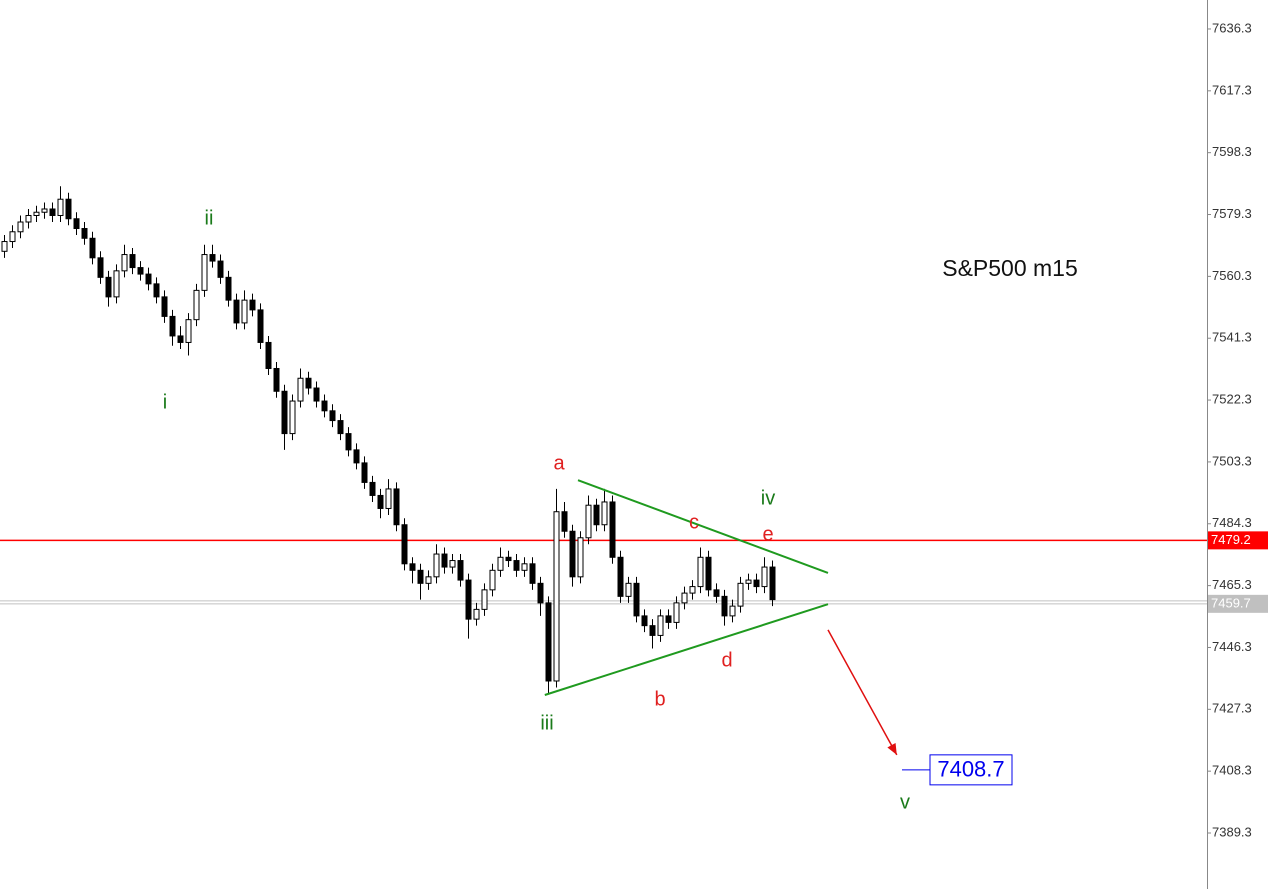 This screenshot has width=1280, height=889. I want to click on arrow-head, so click(892, 748).